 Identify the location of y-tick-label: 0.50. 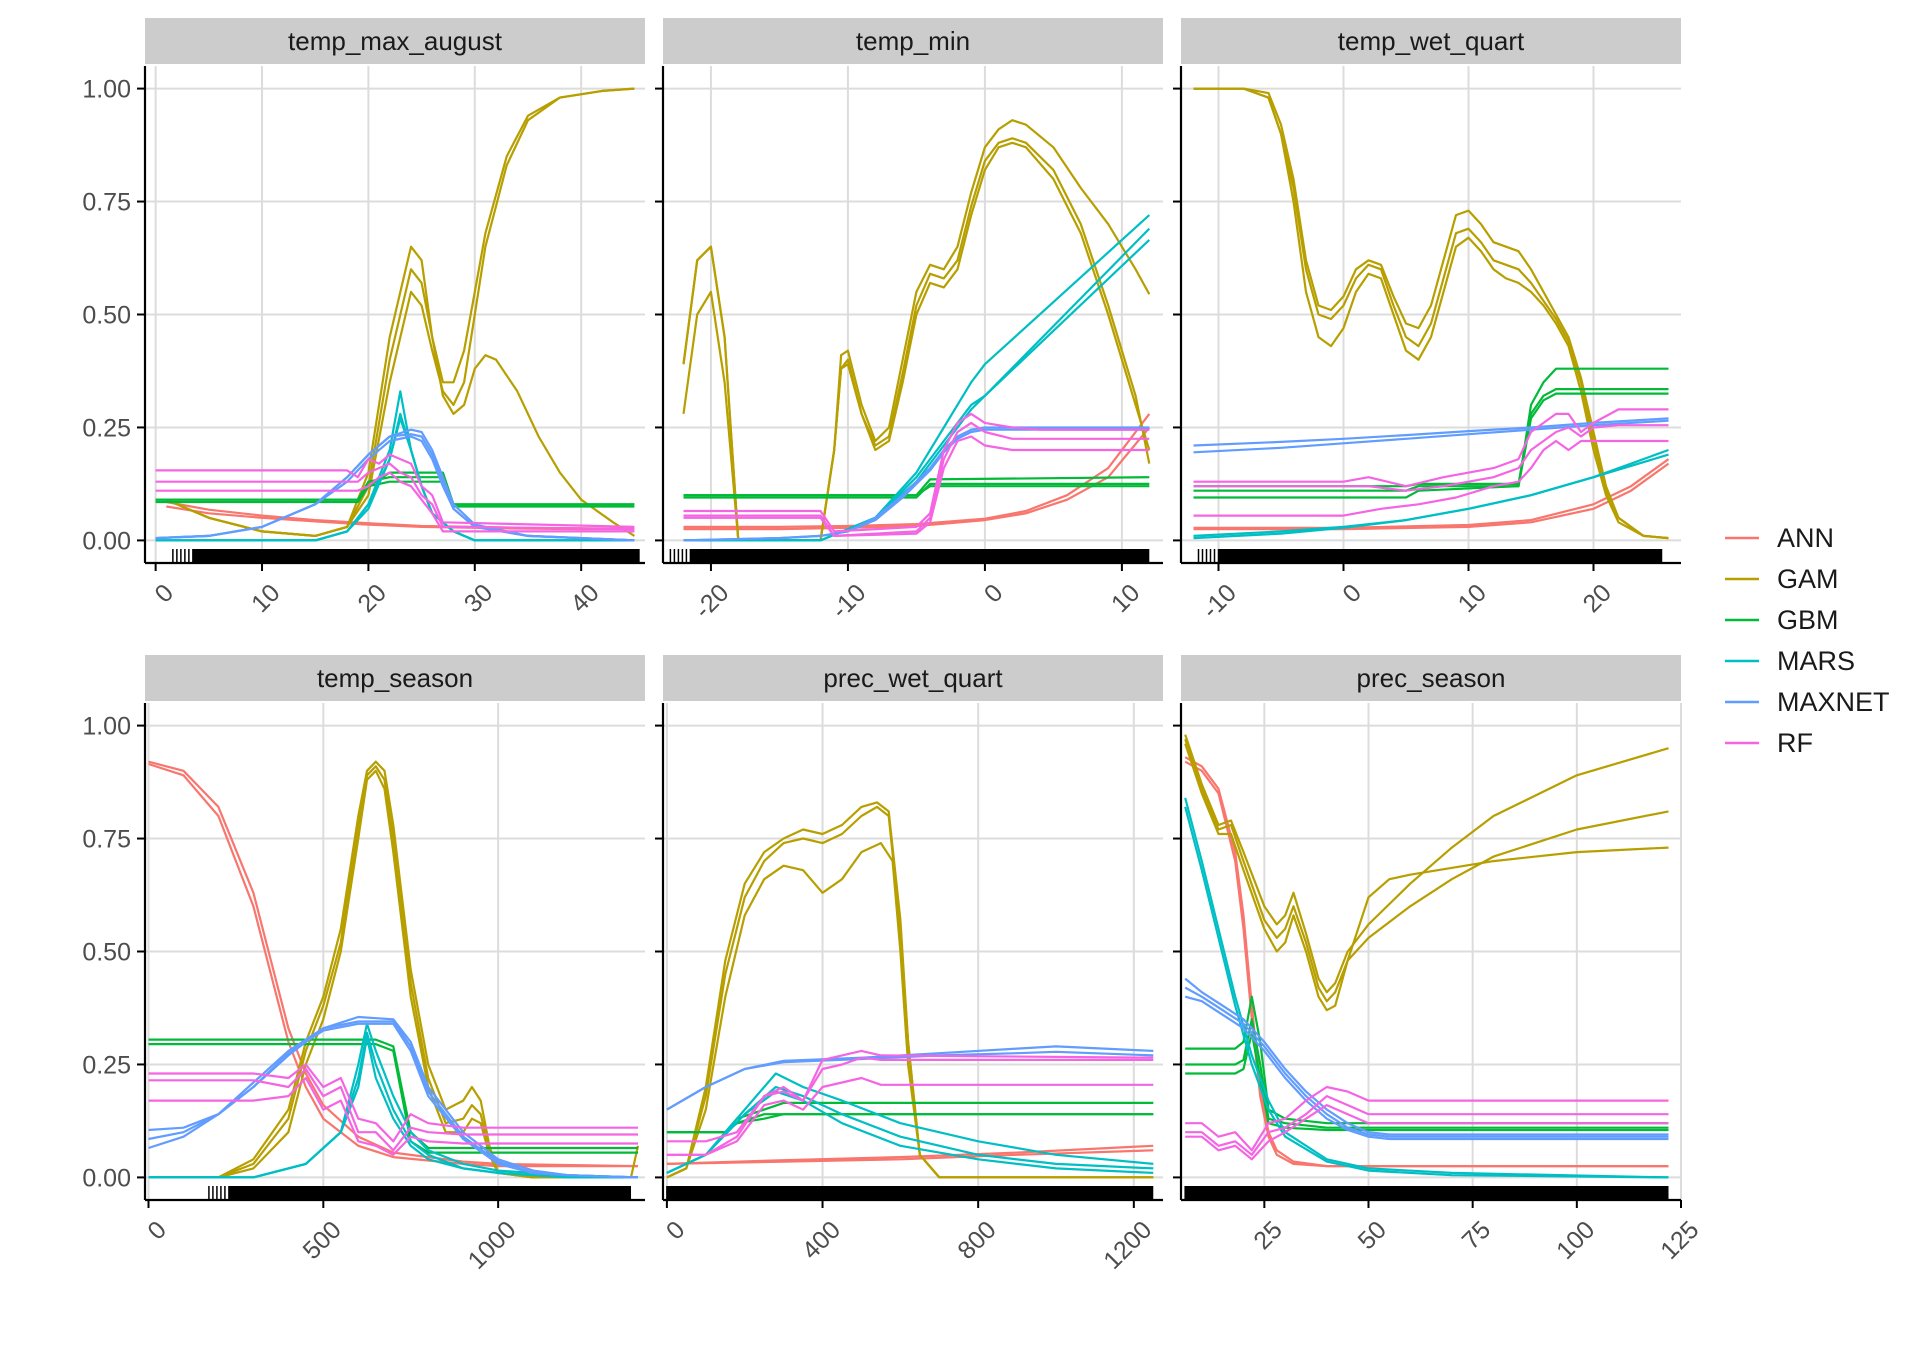
(106, 953).